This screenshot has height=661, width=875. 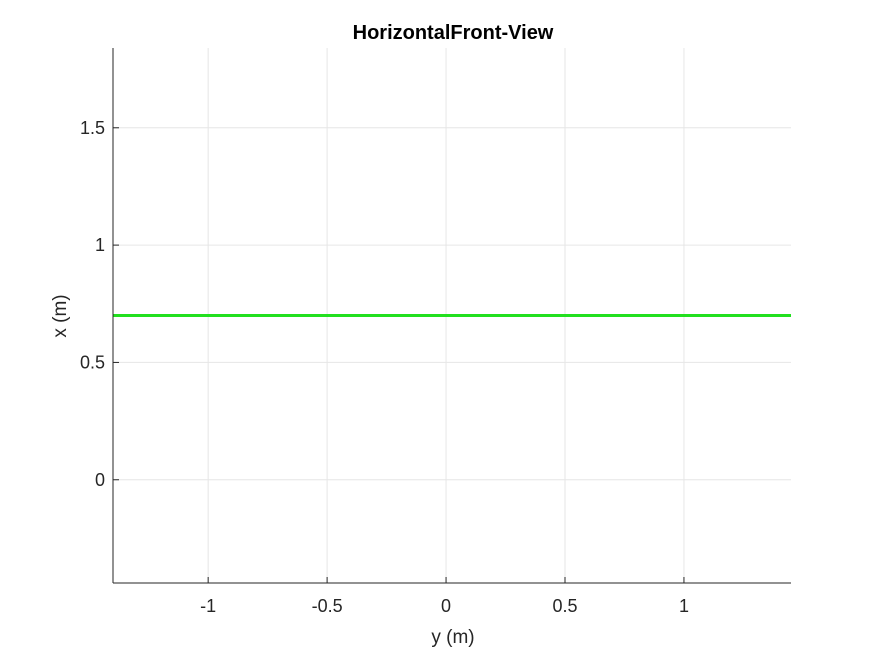 I want to click on x-axis-label: y (m), so click(x=452, y=637).